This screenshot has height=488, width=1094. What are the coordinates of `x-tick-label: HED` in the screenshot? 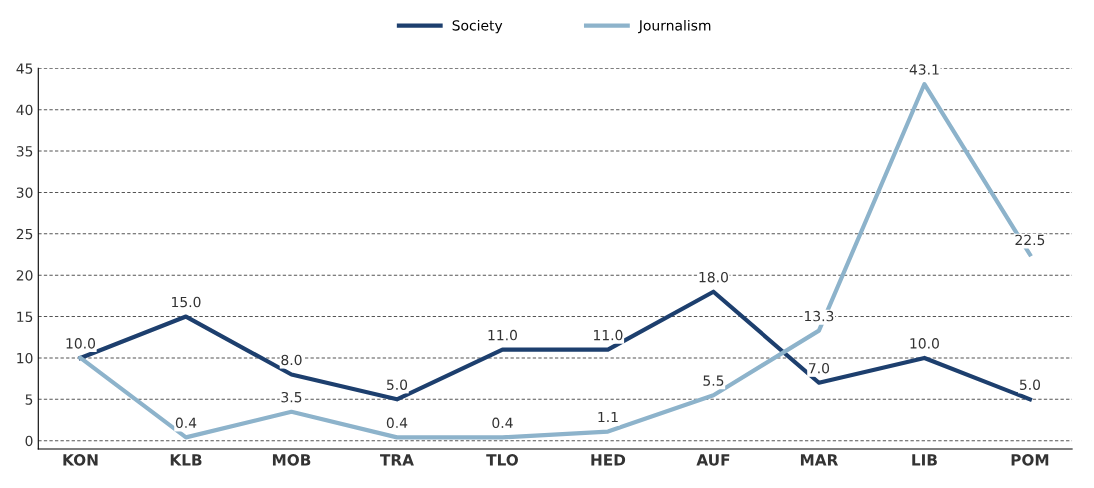 It's located at (608, 460).